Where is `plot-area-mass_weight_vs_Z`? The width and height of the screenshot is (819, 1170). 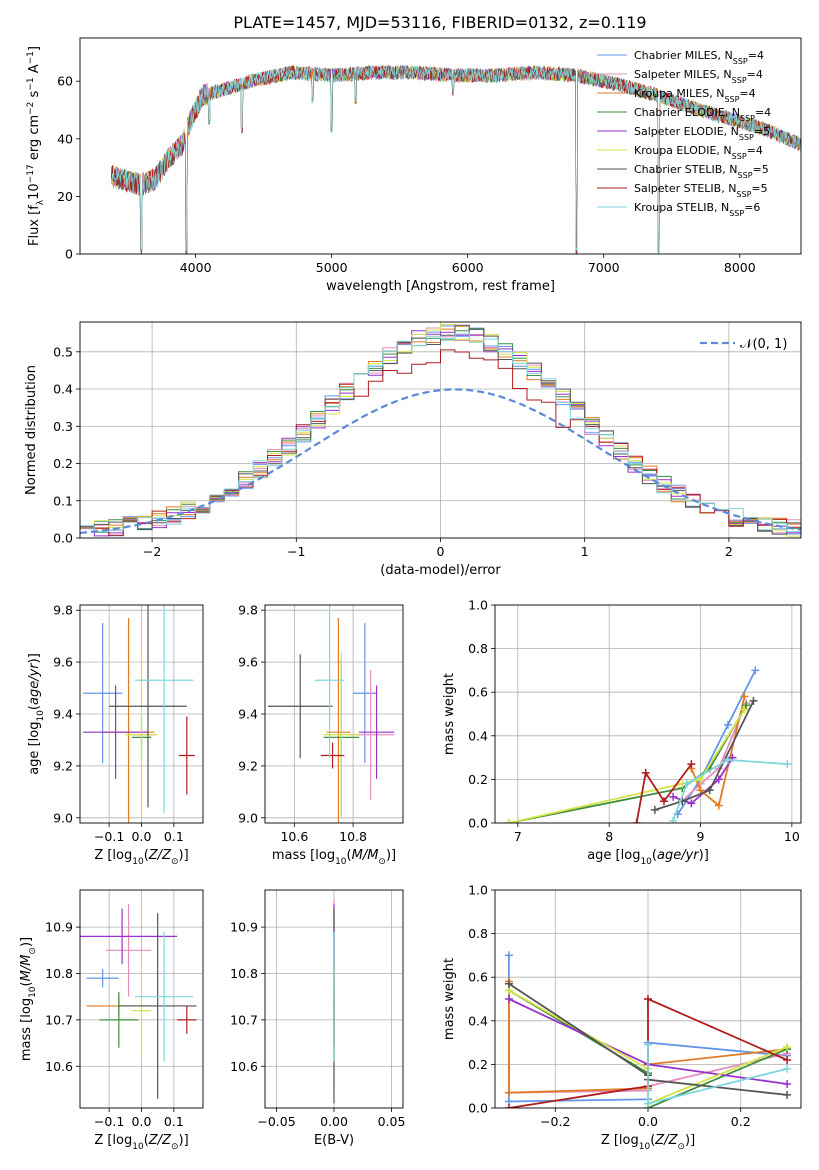
plot-area-mass_weight_vs_Z is located at coordinates (648, 999).